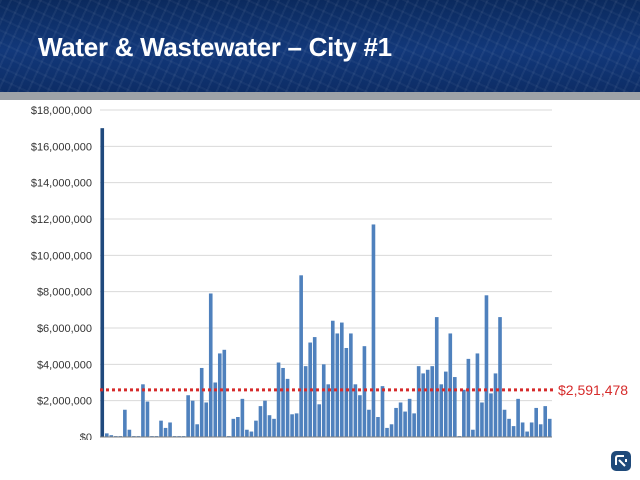 The height and width of the screenshot is (480, 640). Describe the element at coordinates (418, 401) in the screenshot. I see `bar-2081` at that location.